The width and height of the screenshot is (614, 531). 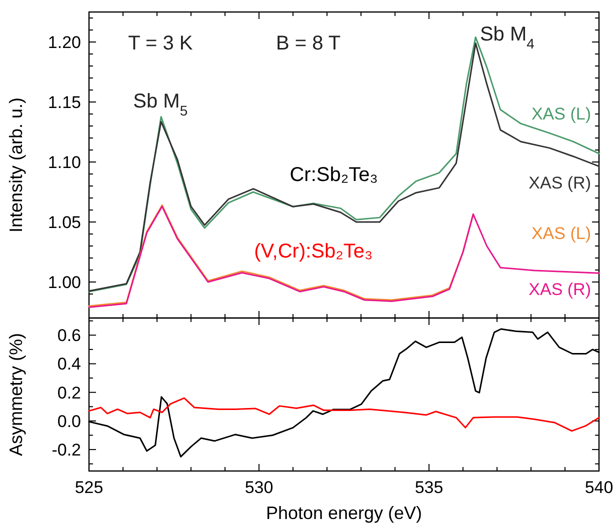 I want to click on x-axis-title: Photon energy (eV), so click(x=344, y=513).